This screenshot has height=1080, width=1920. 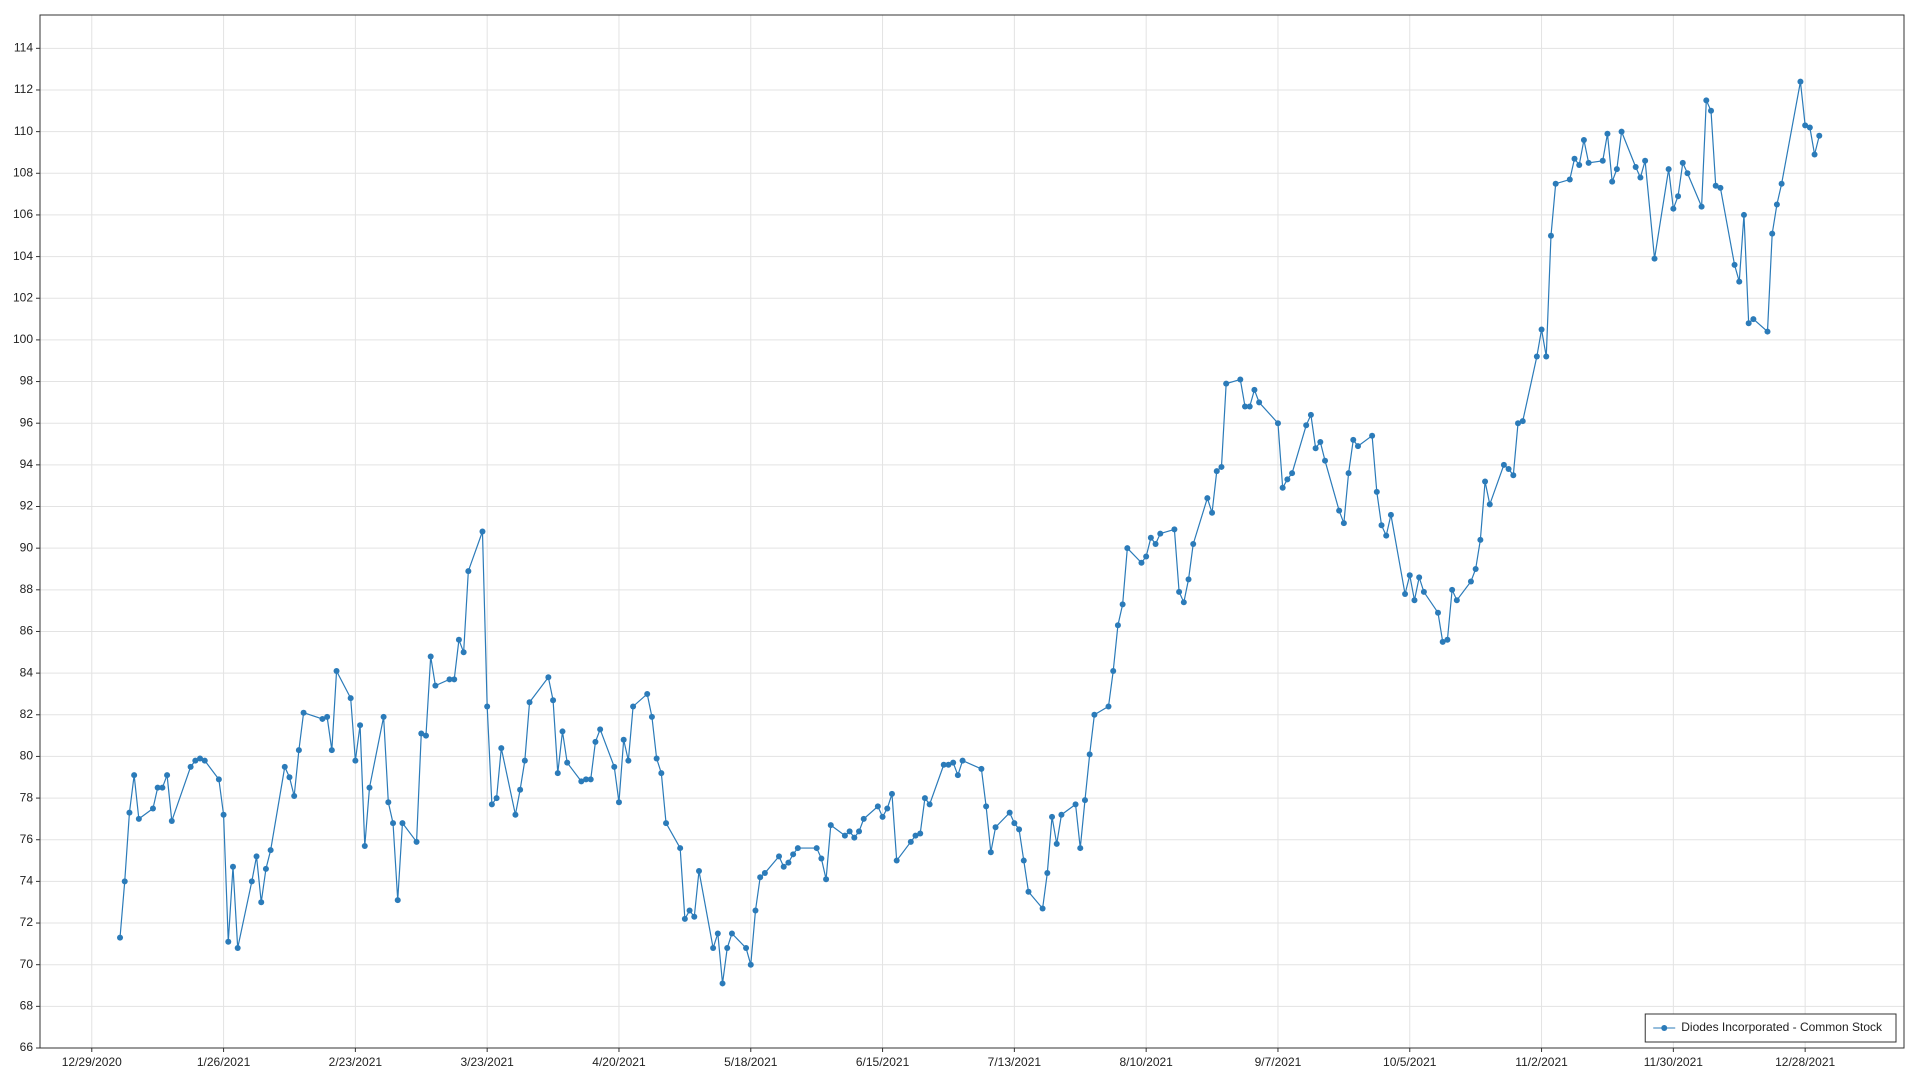 I want to click on legend-box, so click(x=1770, y=1028).